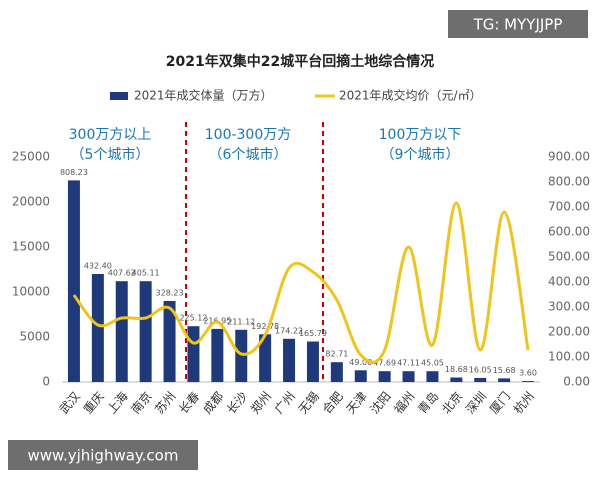  I want to click on legend-swatch, so click(119, 96).